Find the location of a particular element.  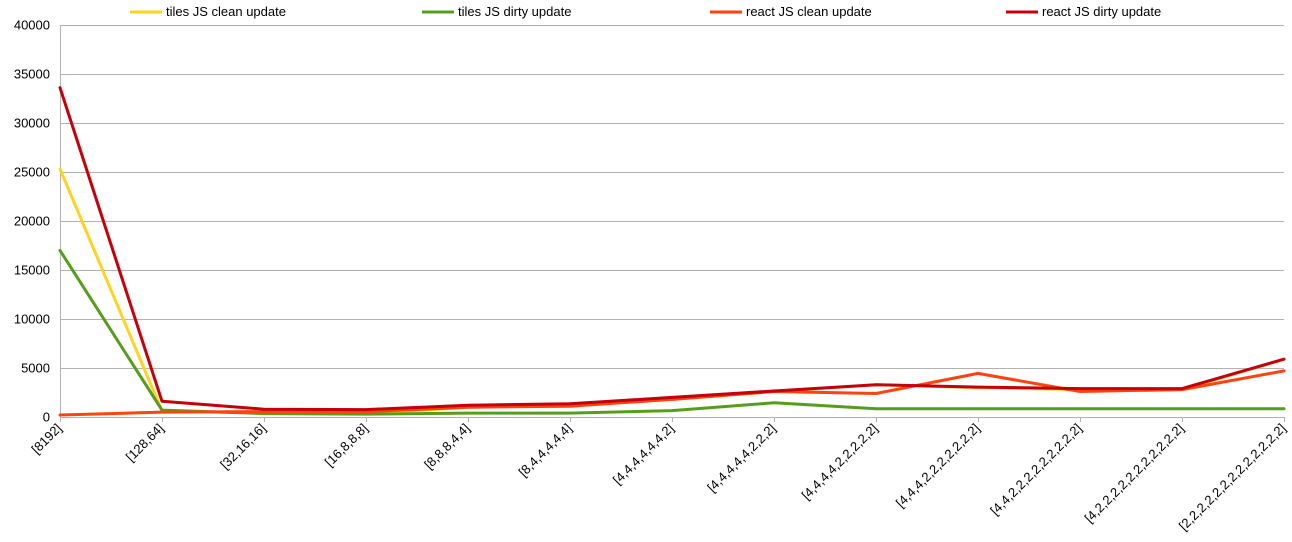

y-tick-label: 30000 is located at coordinates (32, 123).